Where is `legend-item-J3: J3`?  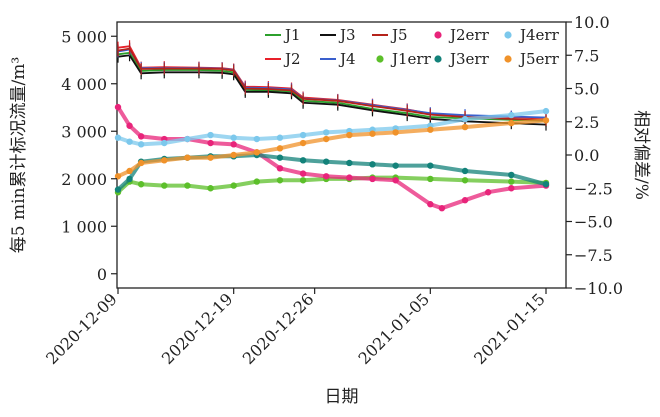 legend-item-J3: J3 is located at coordinates (338, 35).